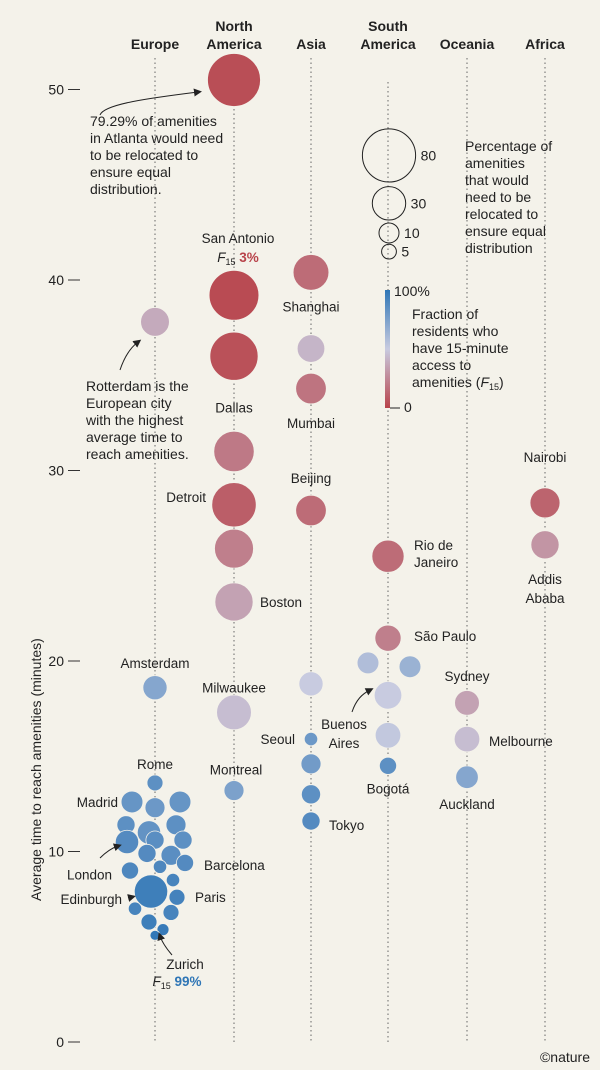 This screenshot has height=1070, width=600. What do you see at coordinates (565, 1057) in the screenshot?
I see `credit: ©nature` at bounding box center [565, 1057].